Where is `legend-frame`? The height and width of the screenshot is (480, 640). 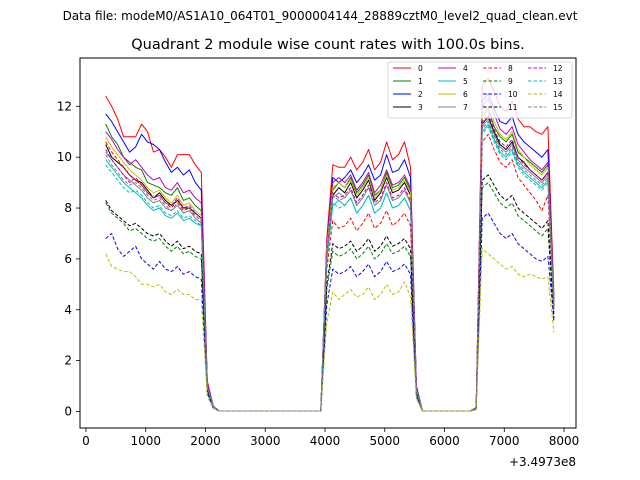
legend-frame is located at coordinates (480, 90).